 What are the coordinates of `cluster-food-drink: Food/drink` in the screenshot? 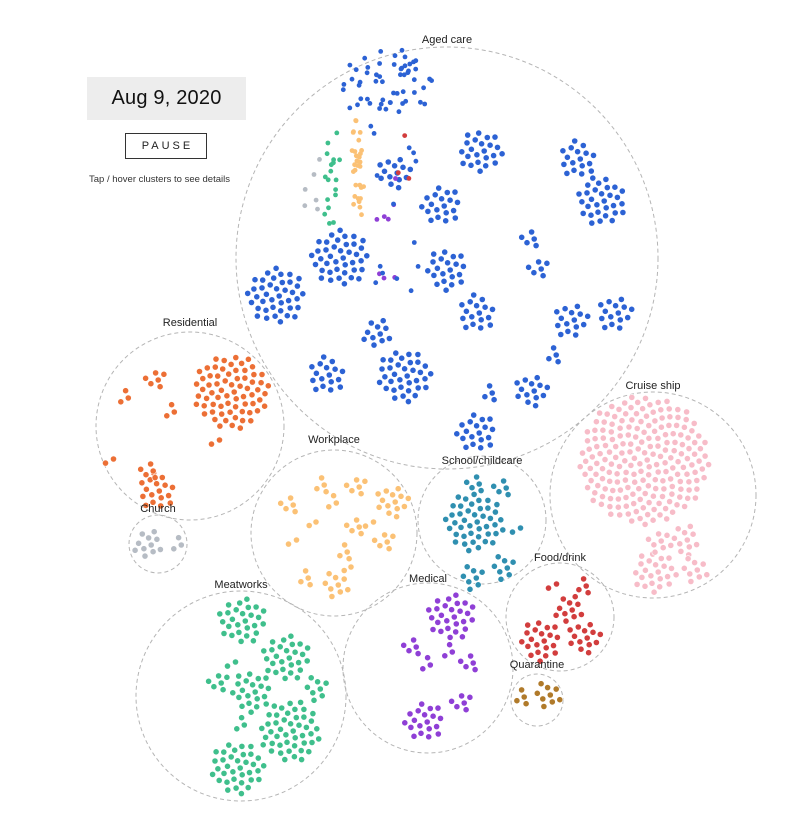 It's located at (560, 612).